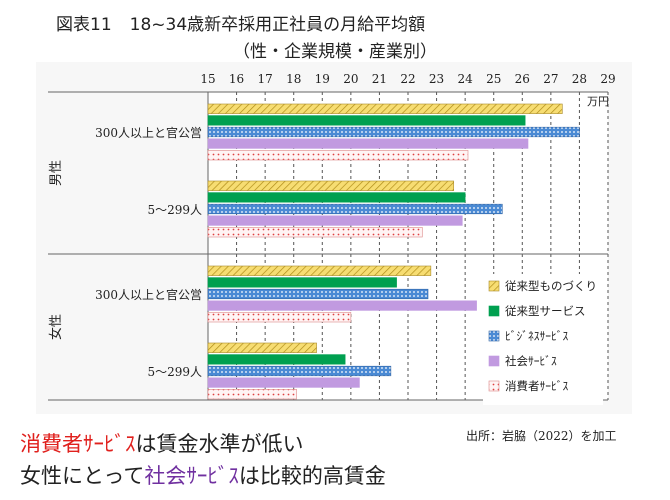  What do you see at coordinates (551, 286) in the screenshot?
I see `legend-label: 従来型ものづくり` at bounding box center [551, 286].